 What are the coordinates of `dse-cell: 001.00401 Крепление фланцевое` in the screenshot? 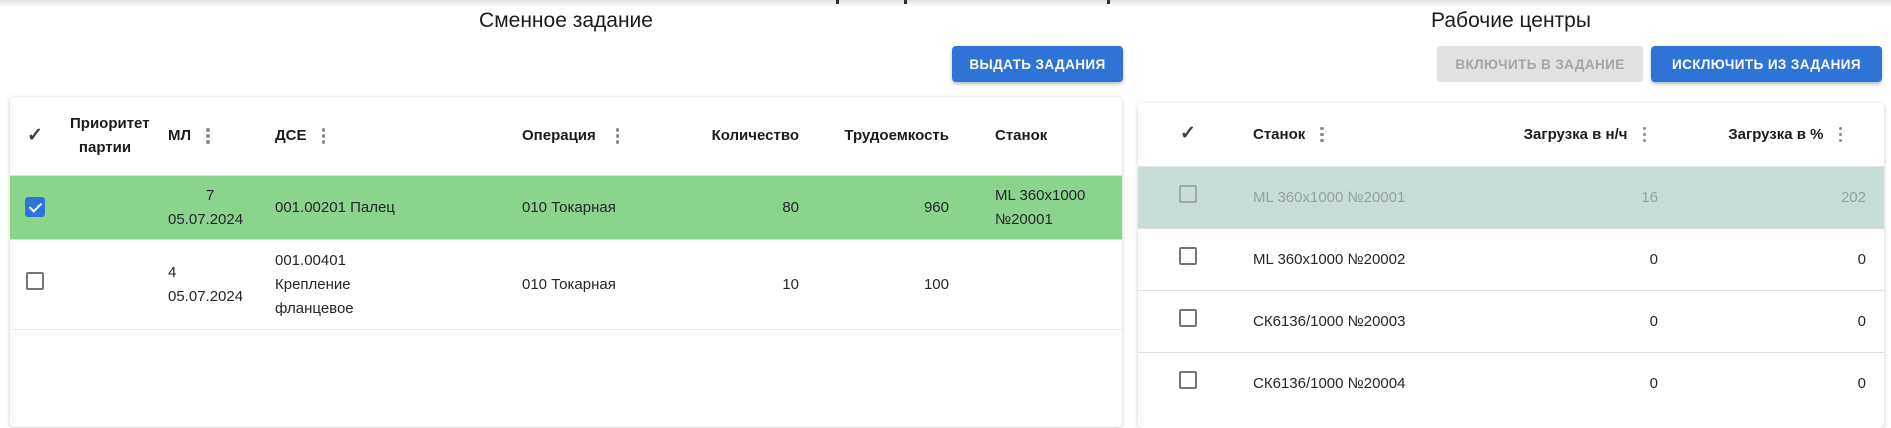 It's located at (314, 284).